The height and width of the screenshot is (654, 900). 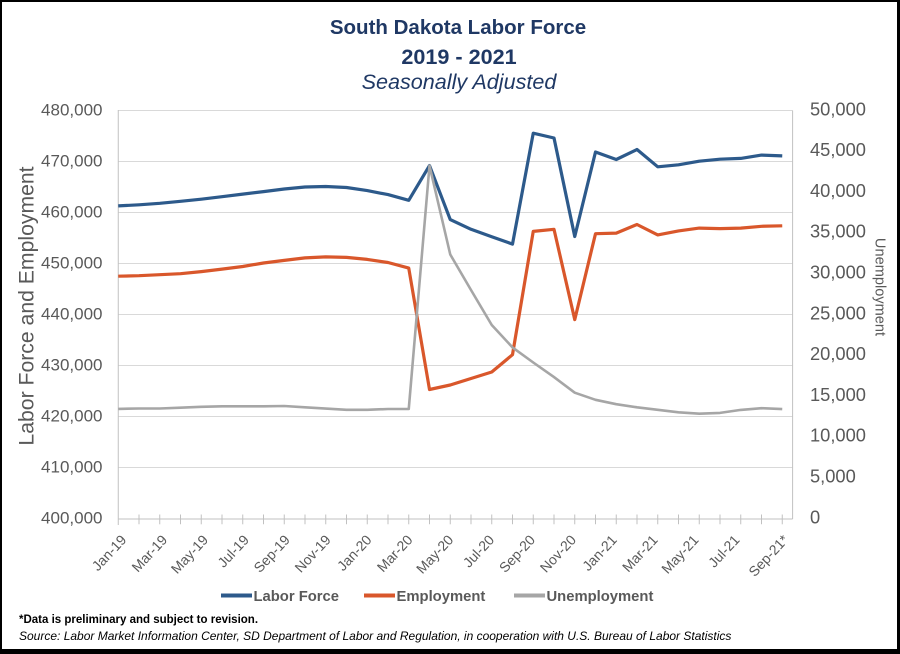 I want to click on svg-text: 400,000, so click(x=71, y=517).